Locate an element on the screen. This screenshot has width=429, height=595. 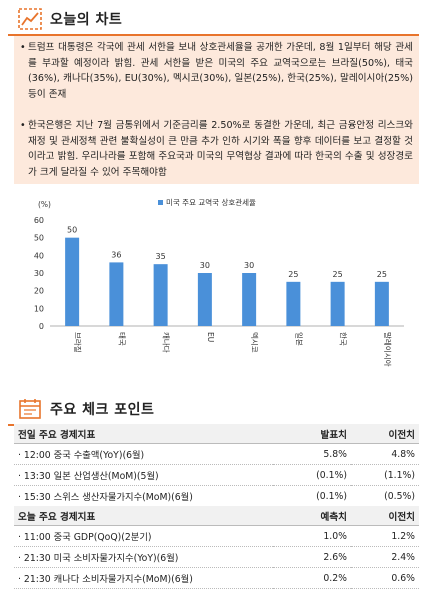
section-title: 오늘의 차트 is located at coordinates (86, 20).